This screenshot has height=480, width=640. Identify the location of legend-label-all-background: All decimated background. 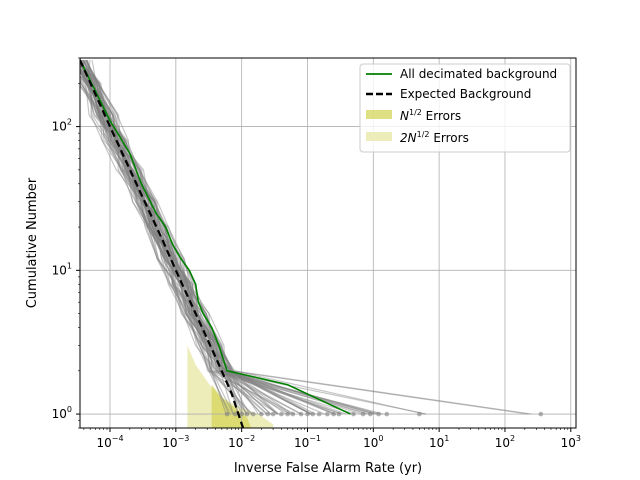
(478, 74).